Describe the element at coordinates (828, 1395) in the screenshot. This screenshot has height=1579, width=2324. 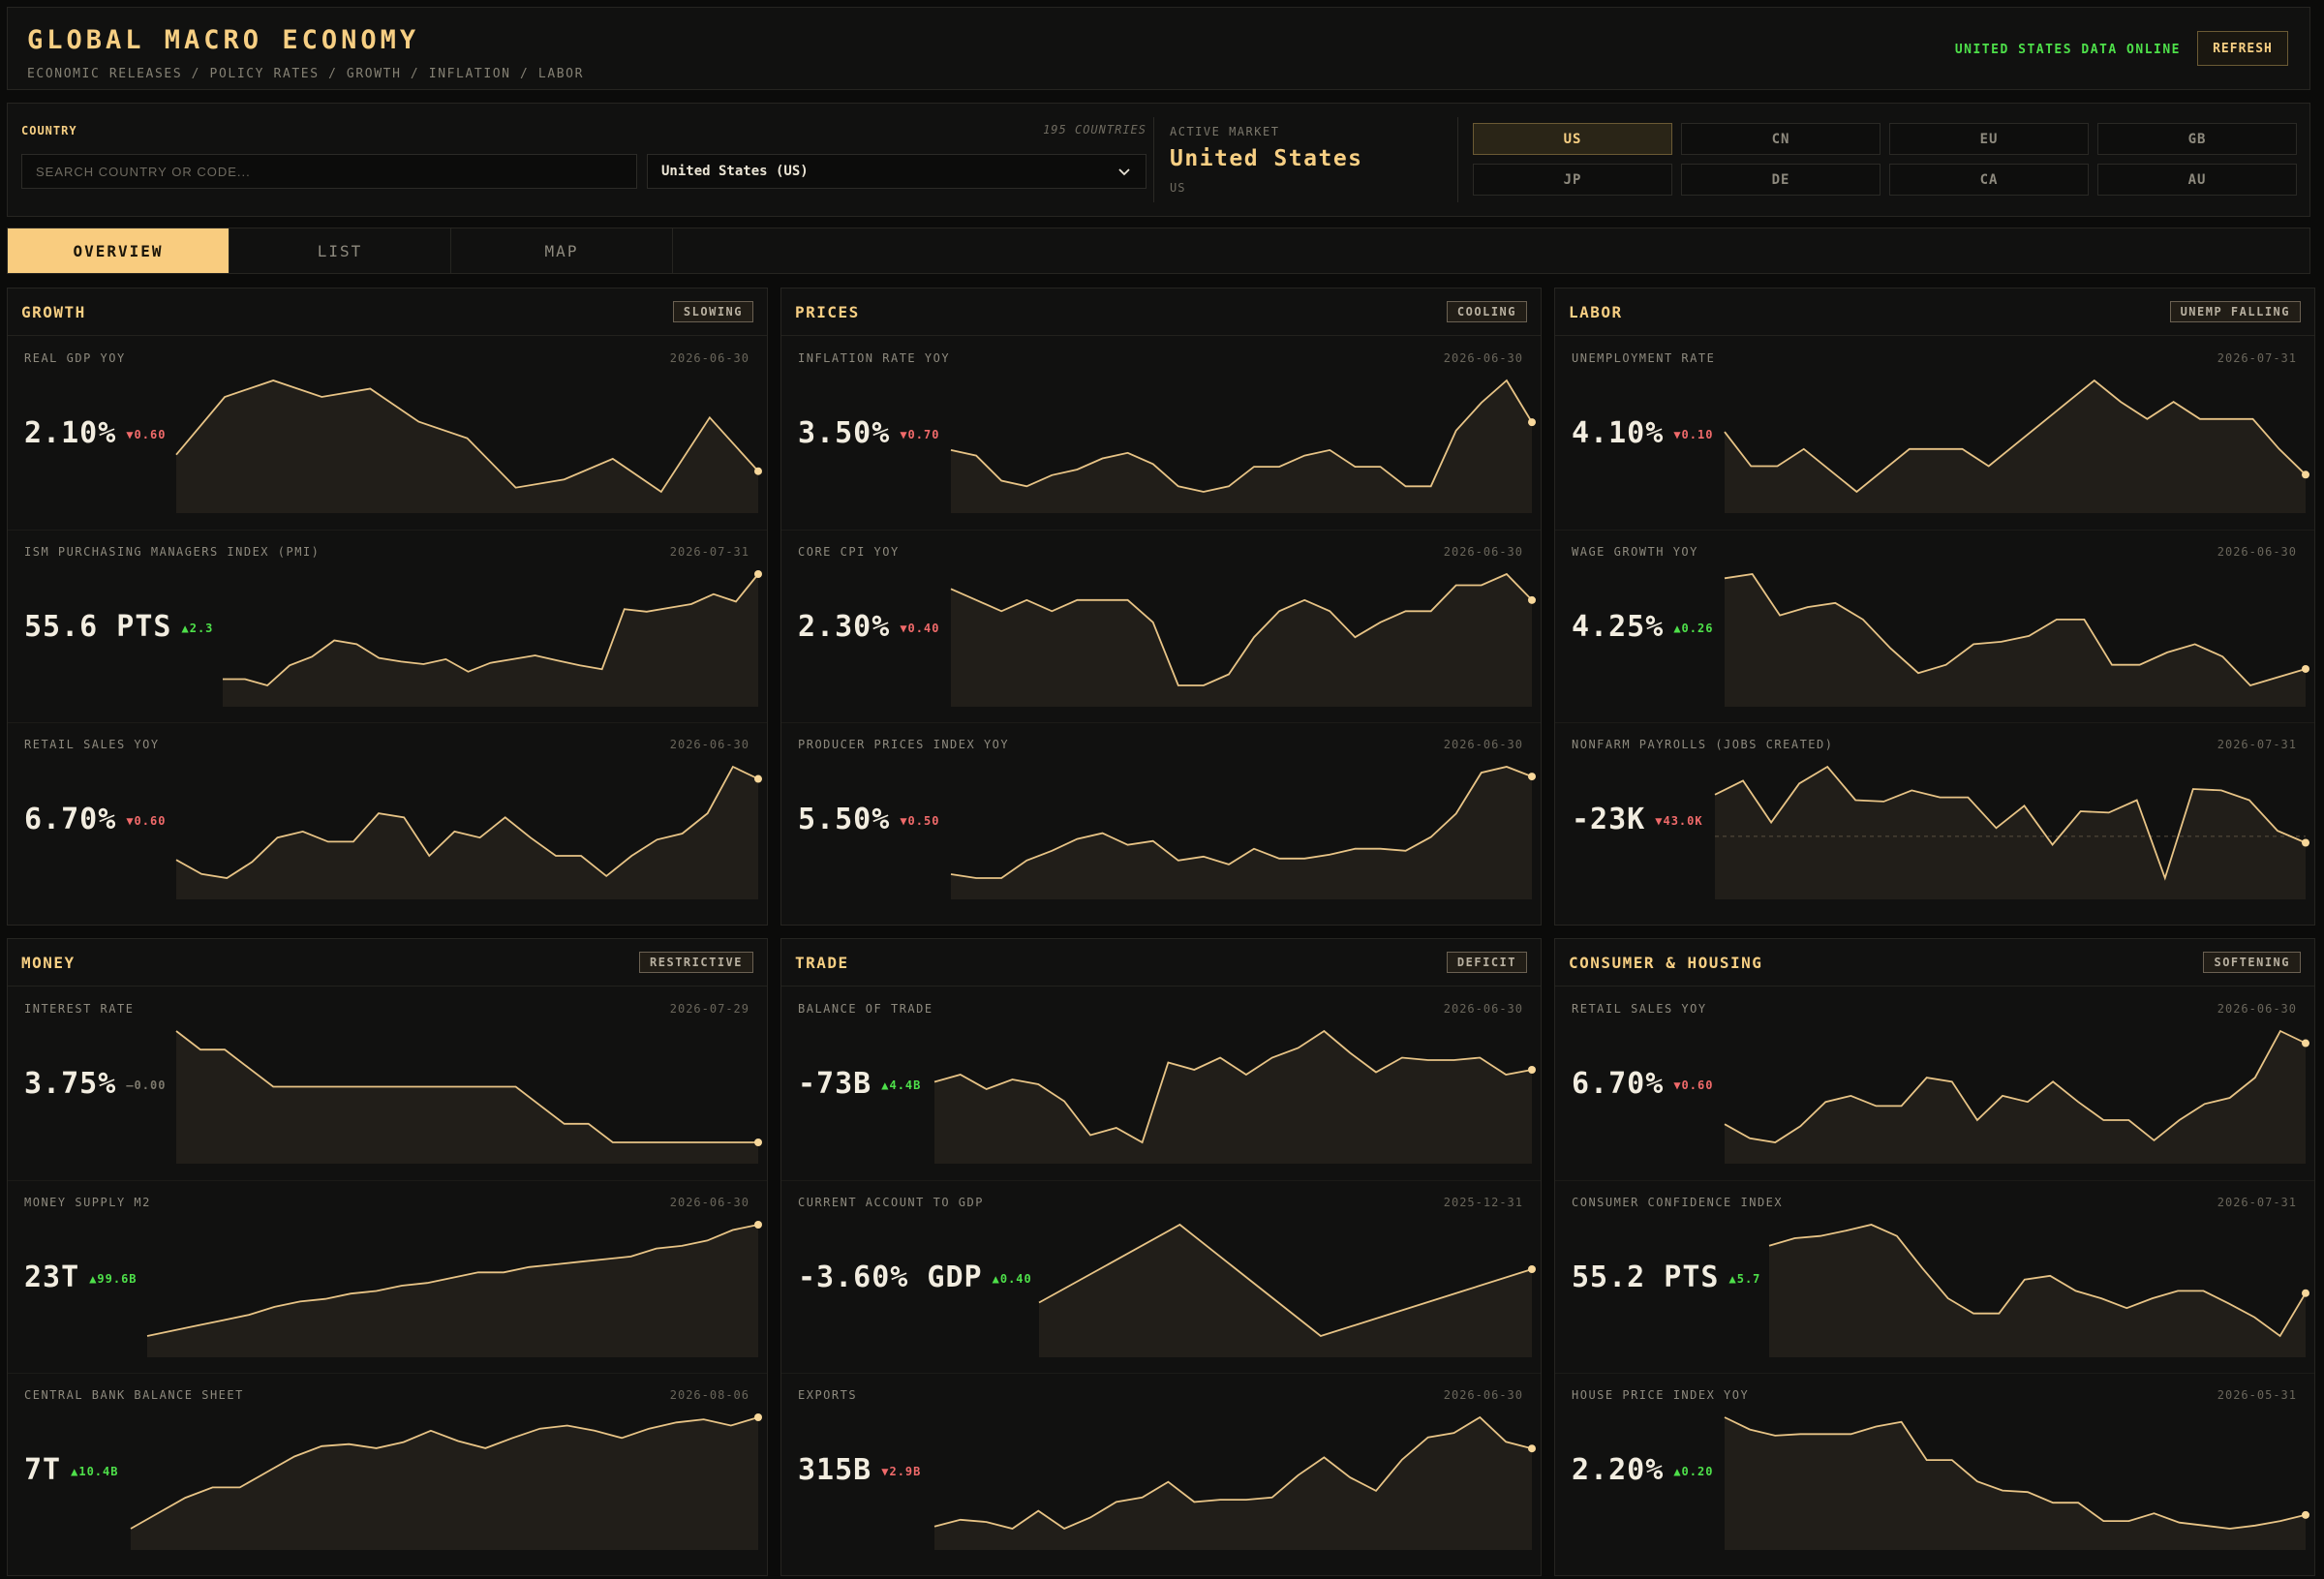
I see `metric-label: EXPORTS` at that location.